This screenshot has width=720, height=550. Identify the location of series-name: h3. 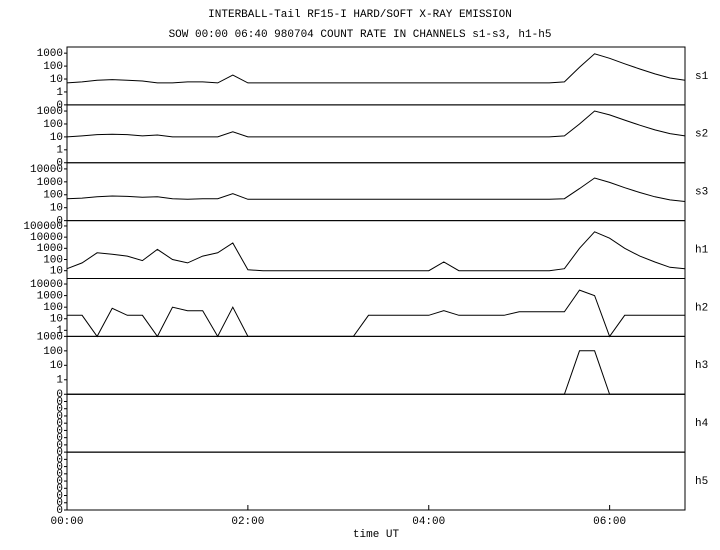
(701, 366).